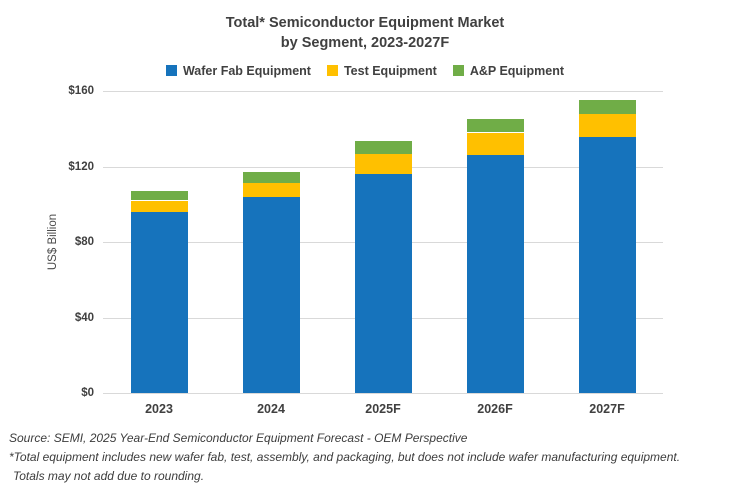  What do you see at coordinates (383, 409) in the screenshot?
I see `x-axis-label-2025f: 2025F` at bounding box center [383, 409].